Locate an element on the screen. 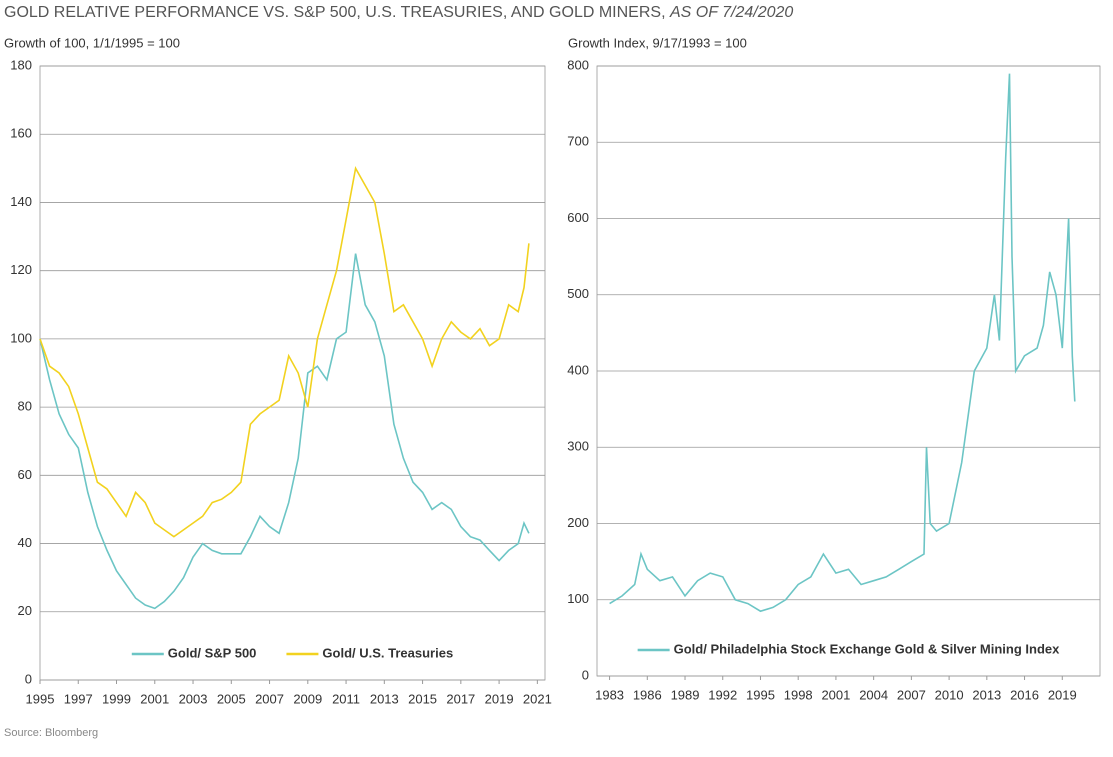 The image size is (1113, 757). x-tick-label: 2021 is located at coordinates (537, 698).